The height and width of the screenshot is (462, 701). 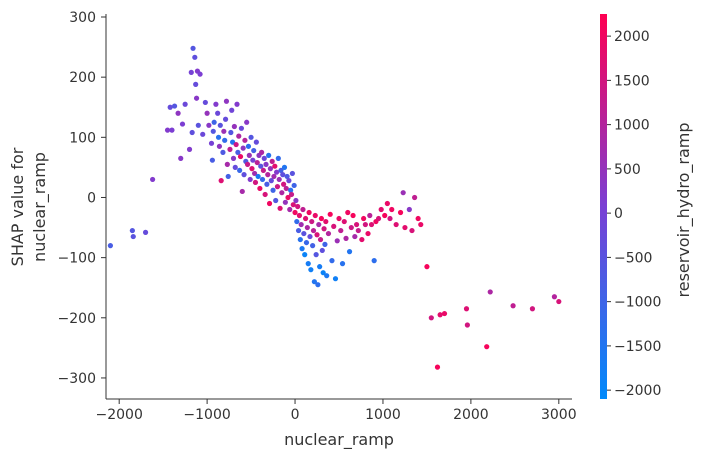 I want to click on y-axis-title-line2: nuclear_ramp, so click(x=40, y=207).